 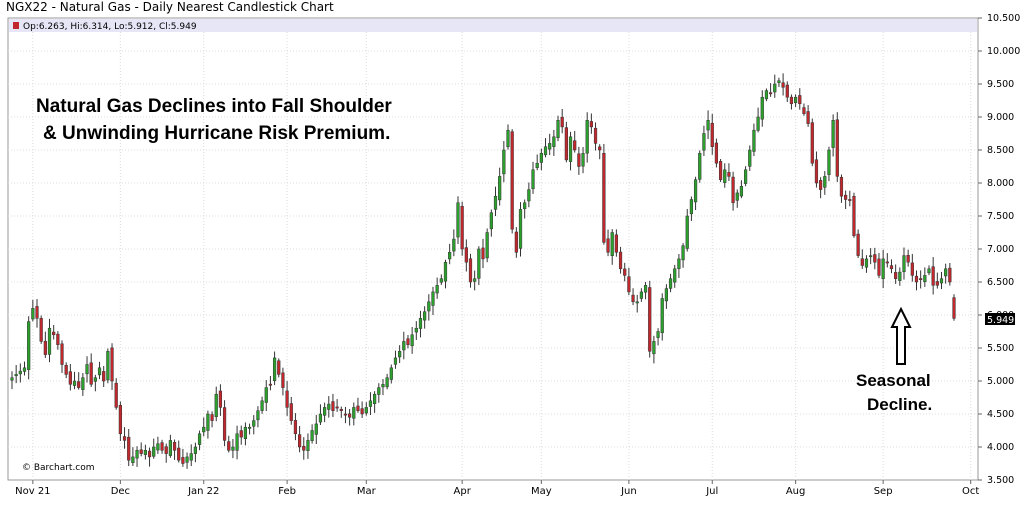 I want to click on x-tick-label: Jun, so click(x=628, y=491).